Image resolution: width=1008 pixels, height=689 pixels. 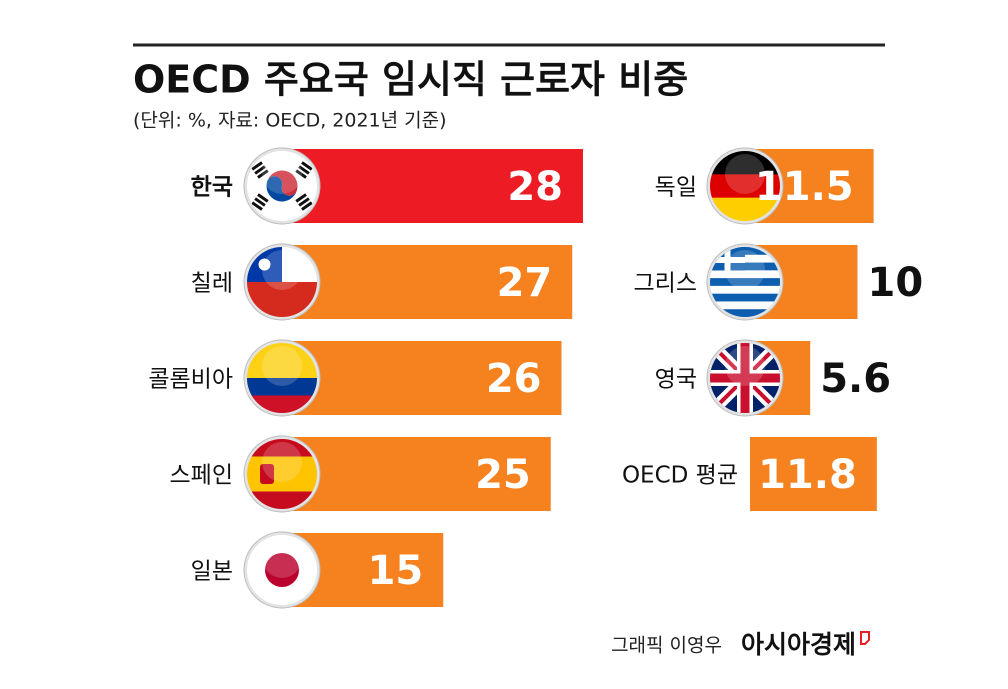 I want to click on category-label: 일본, so click(x=212, y=572).